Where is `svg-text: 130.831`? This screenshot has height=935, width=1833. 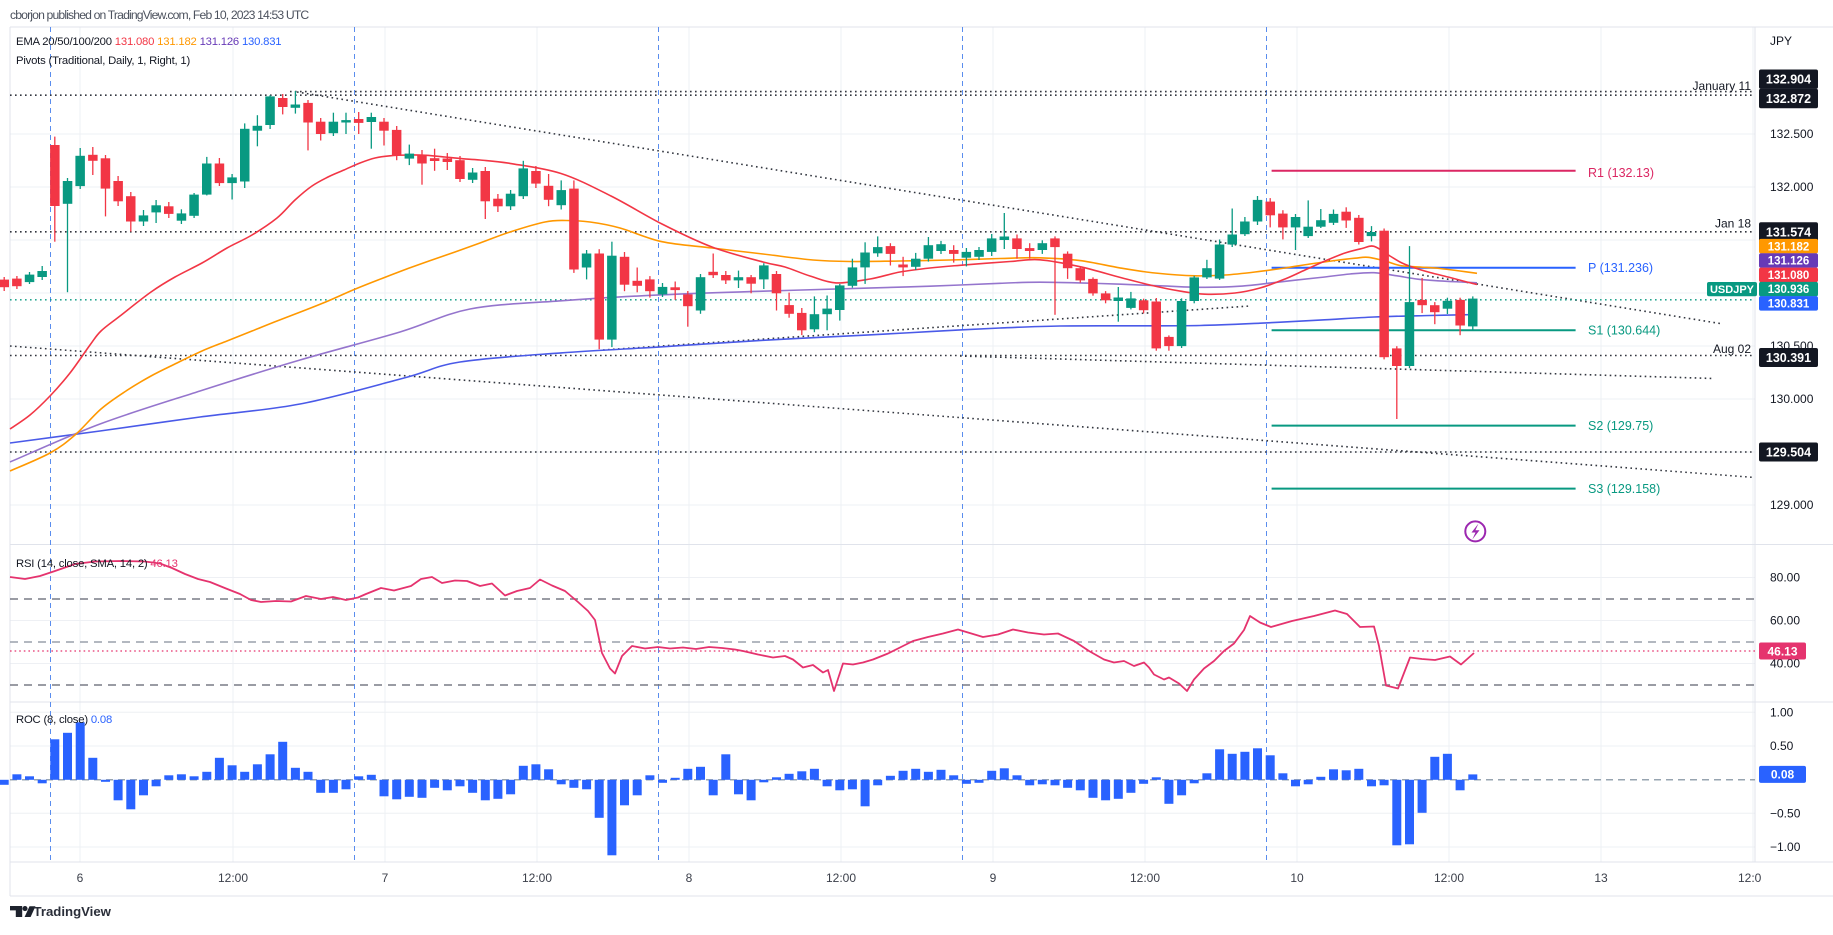 svg-text: 130.831 is located at coordinates (1789, 305).